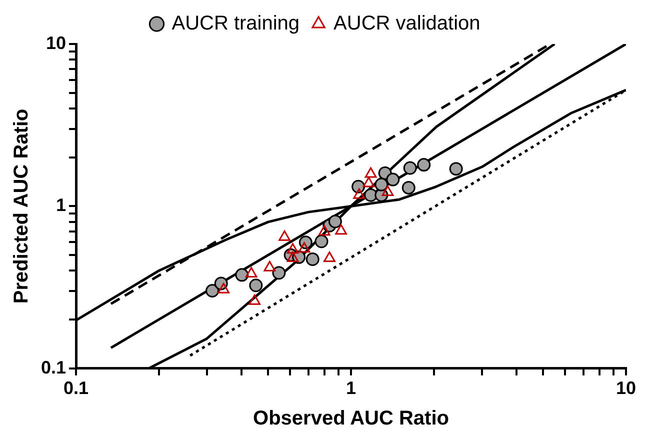  Describe the element at coordinates (236, 23) in the screenshot. I see `legend-label: AUCR training` at that location.